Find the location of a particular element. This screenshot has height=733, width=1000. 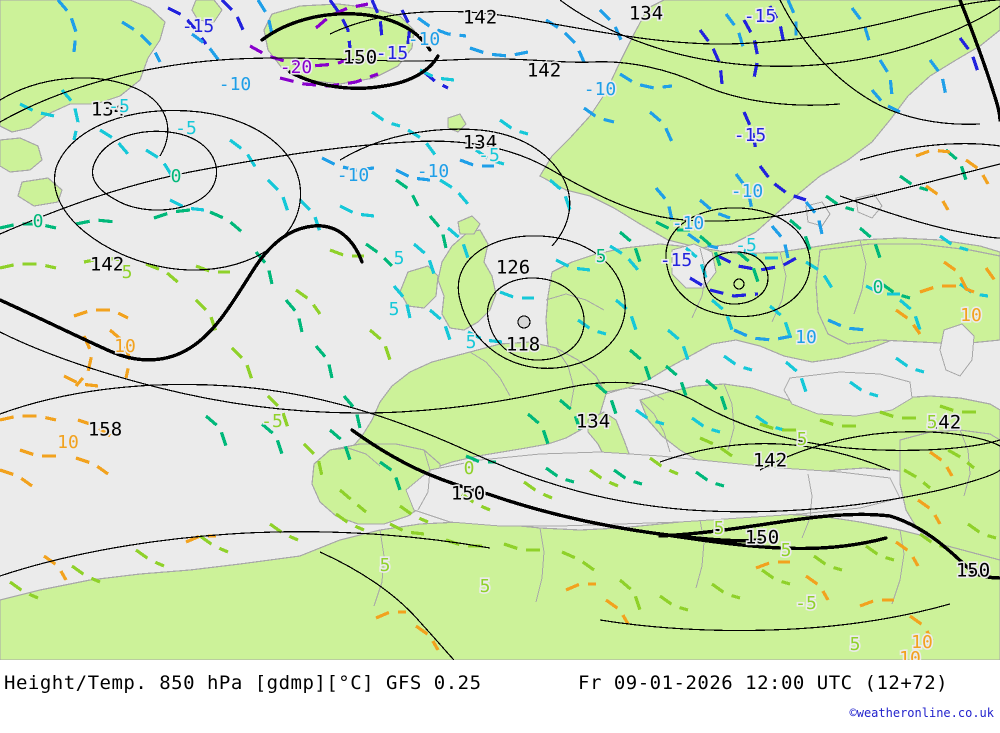

contour-150-med-bold is located at coordinates (624, 517).